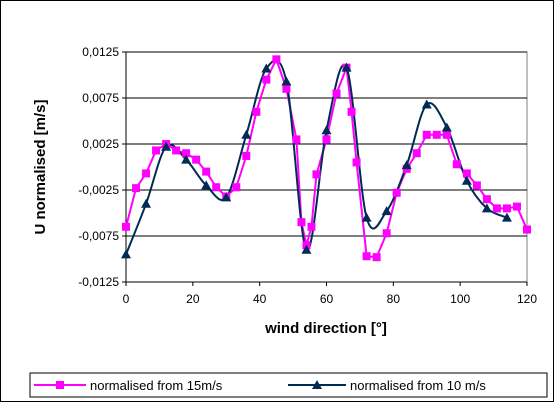  What do you see at coordinates (418, 385) in the screenshot?
I see `legend-label-series-2: normalised from 10 m/s` at bounding box center [418, 385].